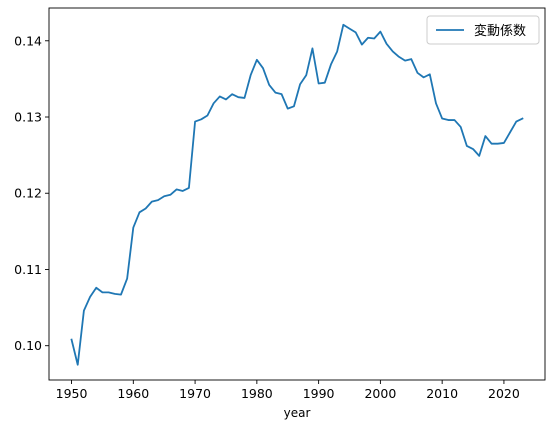  Describe the element at coordinates (195, 393) in the screenshot. I see `x-tick-label: 1970` at that location.